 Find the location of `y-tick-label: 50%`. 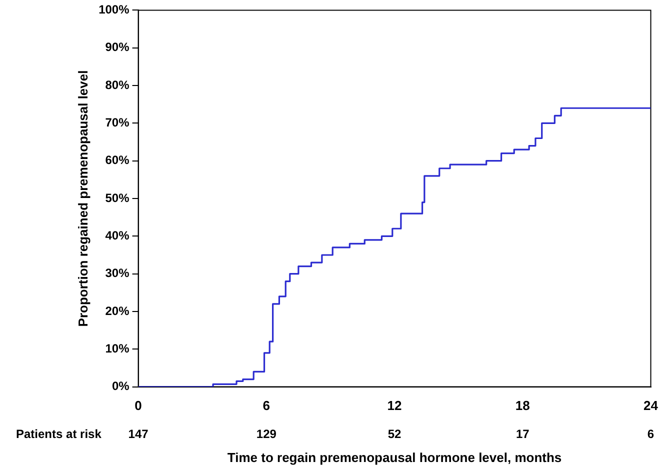

y-tick-label: 50% is located at coordinates (117, 197).